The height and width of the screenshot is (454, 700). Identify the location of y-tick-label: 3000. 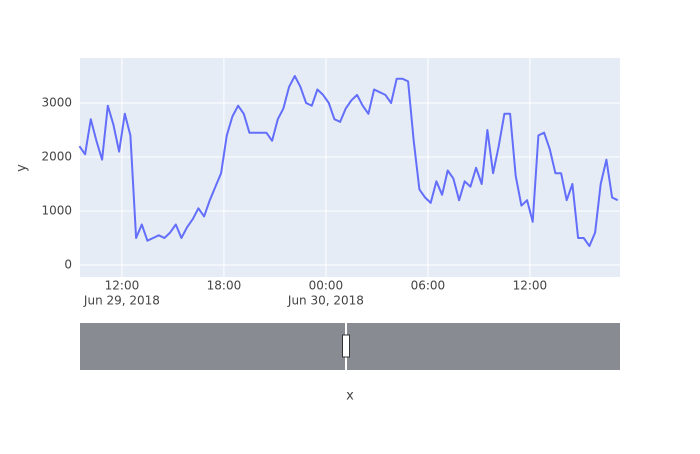
(56, 102).